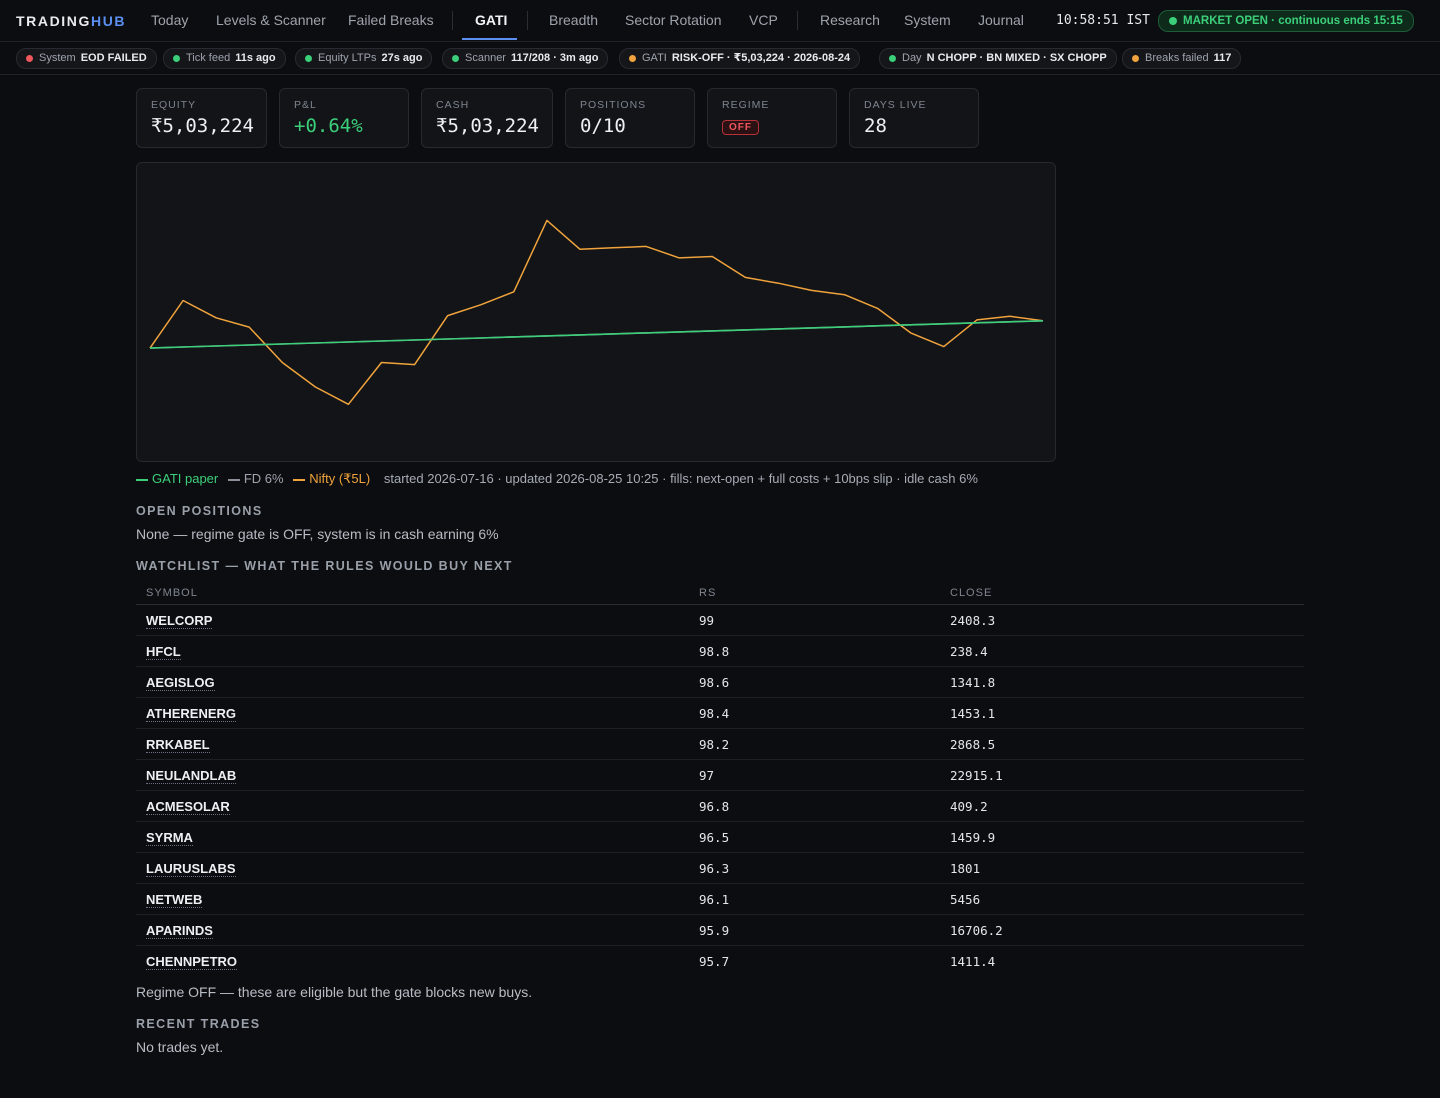 Image resolution: width=1440 pixels, height=1098 pixels. I want to click on close-value-cell: 2868.5, so click(1122, 744).